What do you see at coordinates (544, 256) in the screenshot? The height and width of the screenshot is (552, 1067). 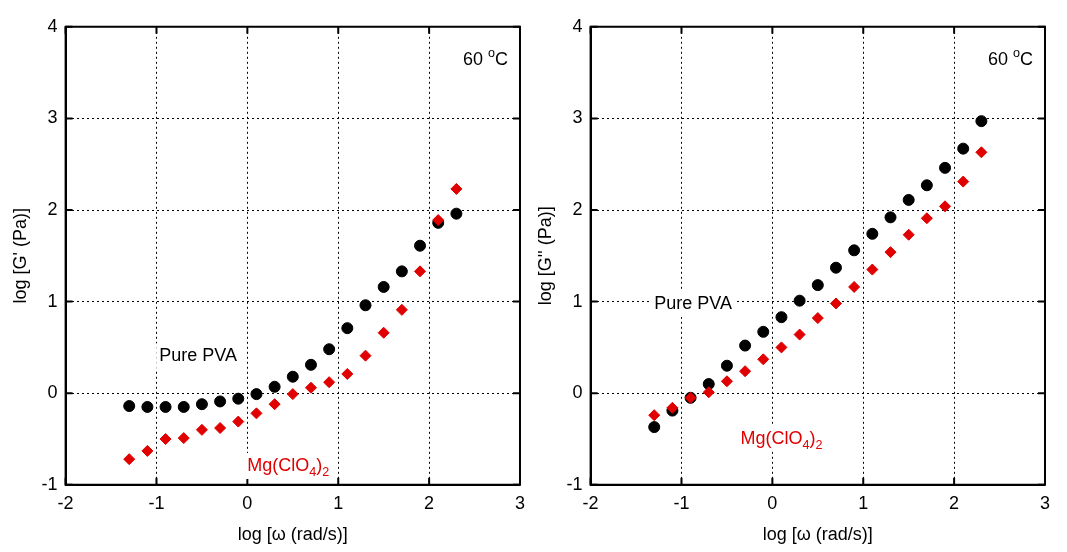 I see `y-axis-title: log [G'' (Pa)]` at bounding box center [544, 256].